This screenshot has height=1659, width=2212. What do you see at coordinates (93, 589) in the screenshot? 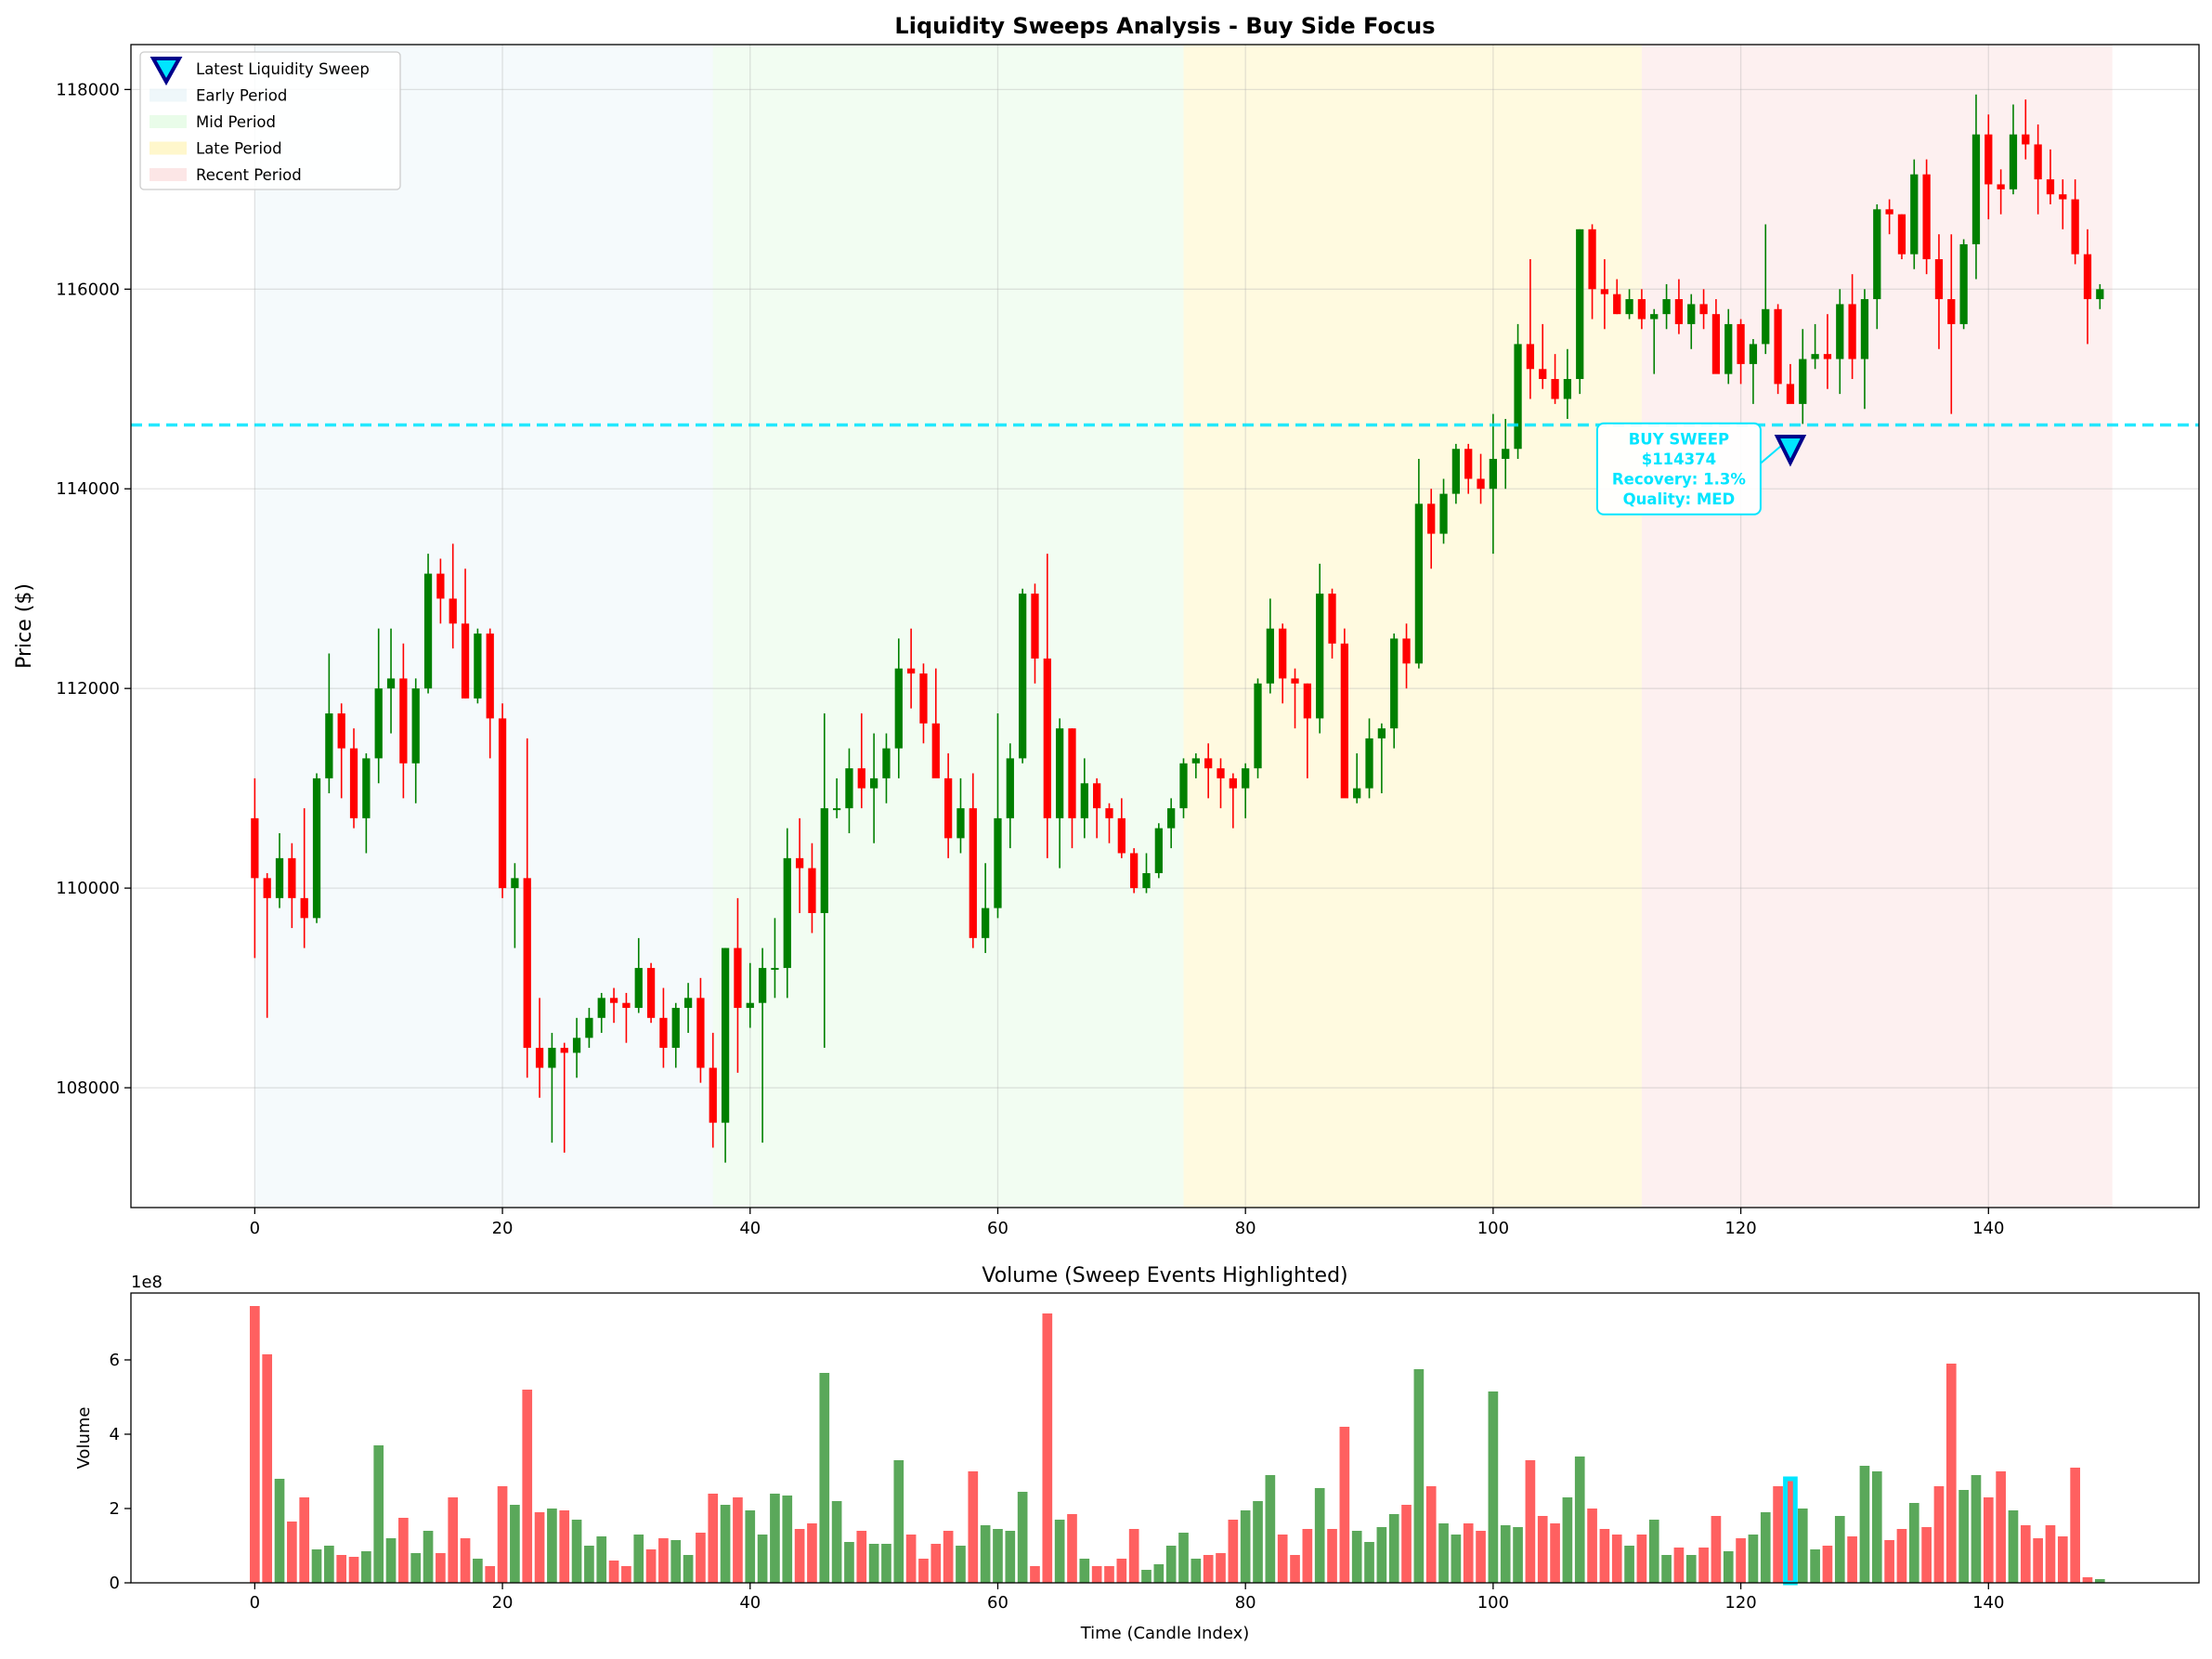
I see `main-y-ticks: 108000 110000 112000 114000 116000 118000` at bounding box center [93, 589].